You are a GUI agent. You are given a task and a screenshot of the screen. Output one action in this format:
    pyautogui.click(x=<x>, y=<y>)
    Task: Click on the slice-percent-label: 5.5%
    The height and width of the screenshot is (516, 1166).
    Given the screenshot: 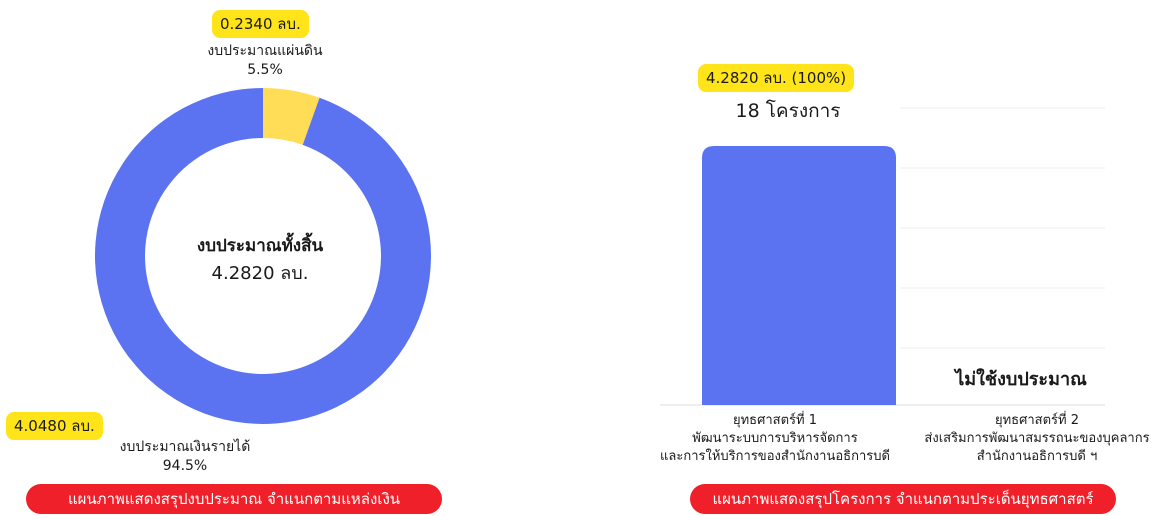 What is the action you would take?
    pyautogui.click(x=265, y=70)
    